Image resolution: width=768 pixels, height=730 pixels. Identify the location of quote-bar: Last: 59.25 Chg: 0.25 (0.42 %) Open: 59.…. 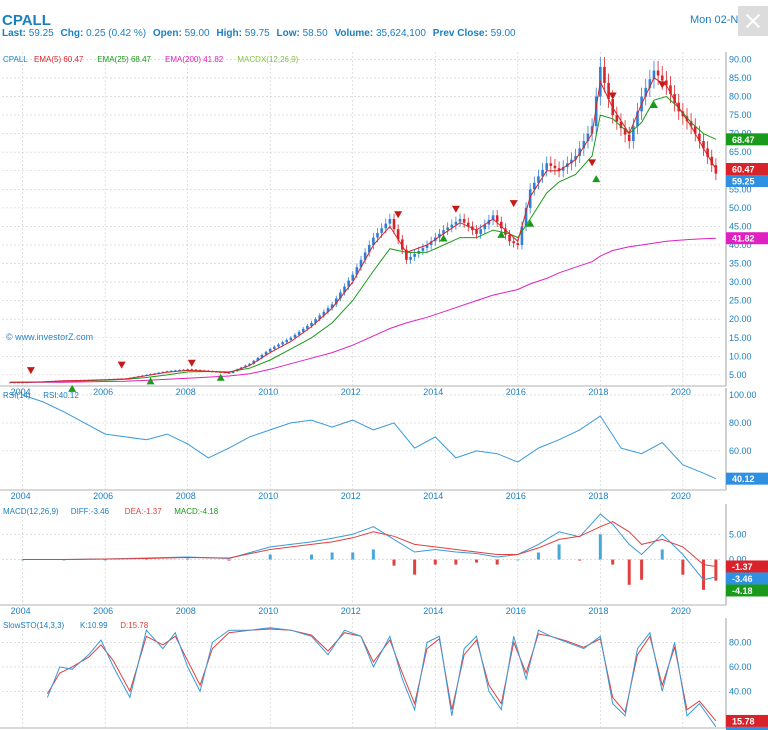
(261, 33).